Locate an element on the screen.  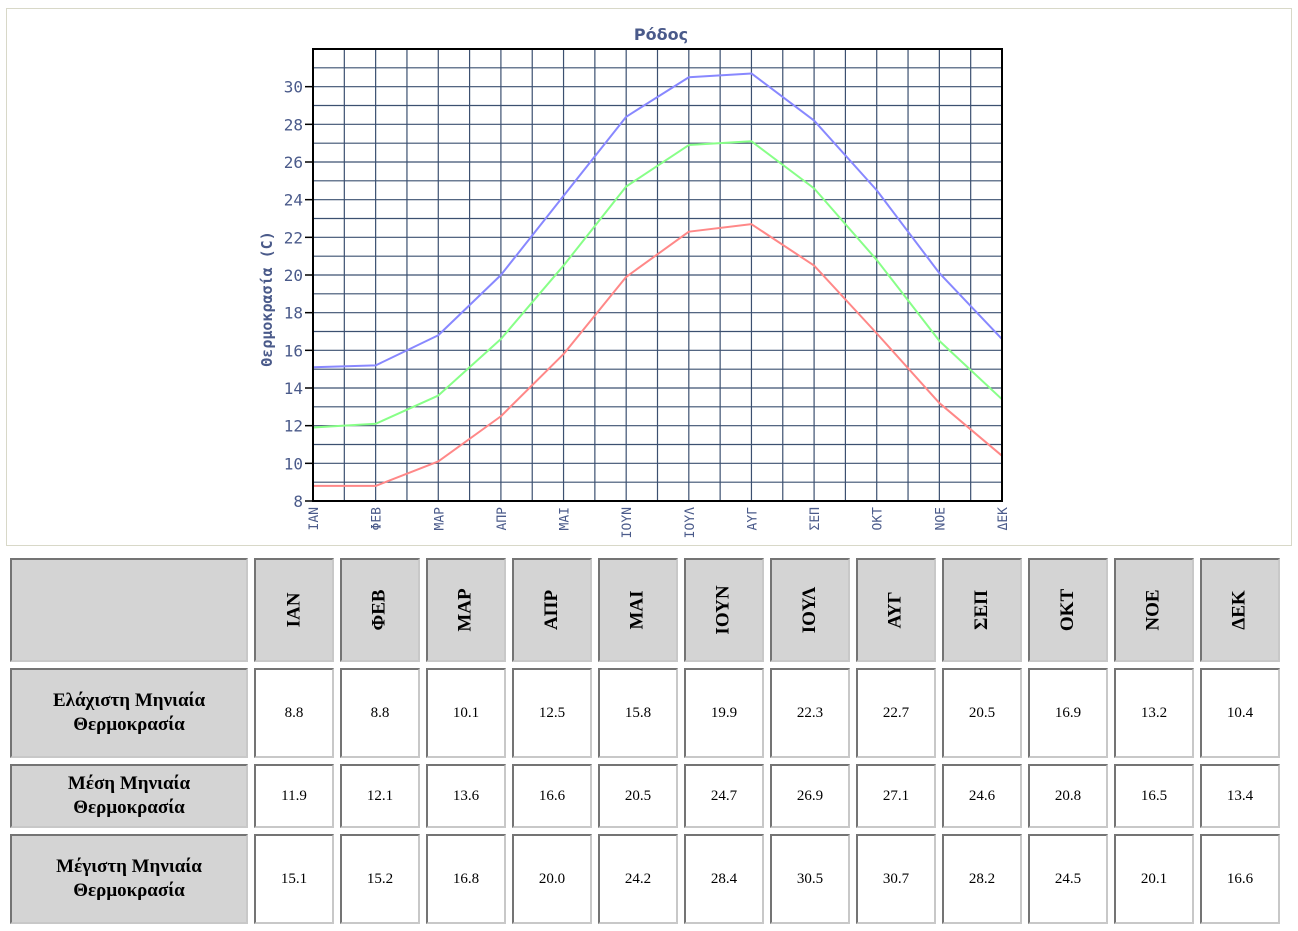
y-tick-label: 28 is located at coordinates (293, 124).